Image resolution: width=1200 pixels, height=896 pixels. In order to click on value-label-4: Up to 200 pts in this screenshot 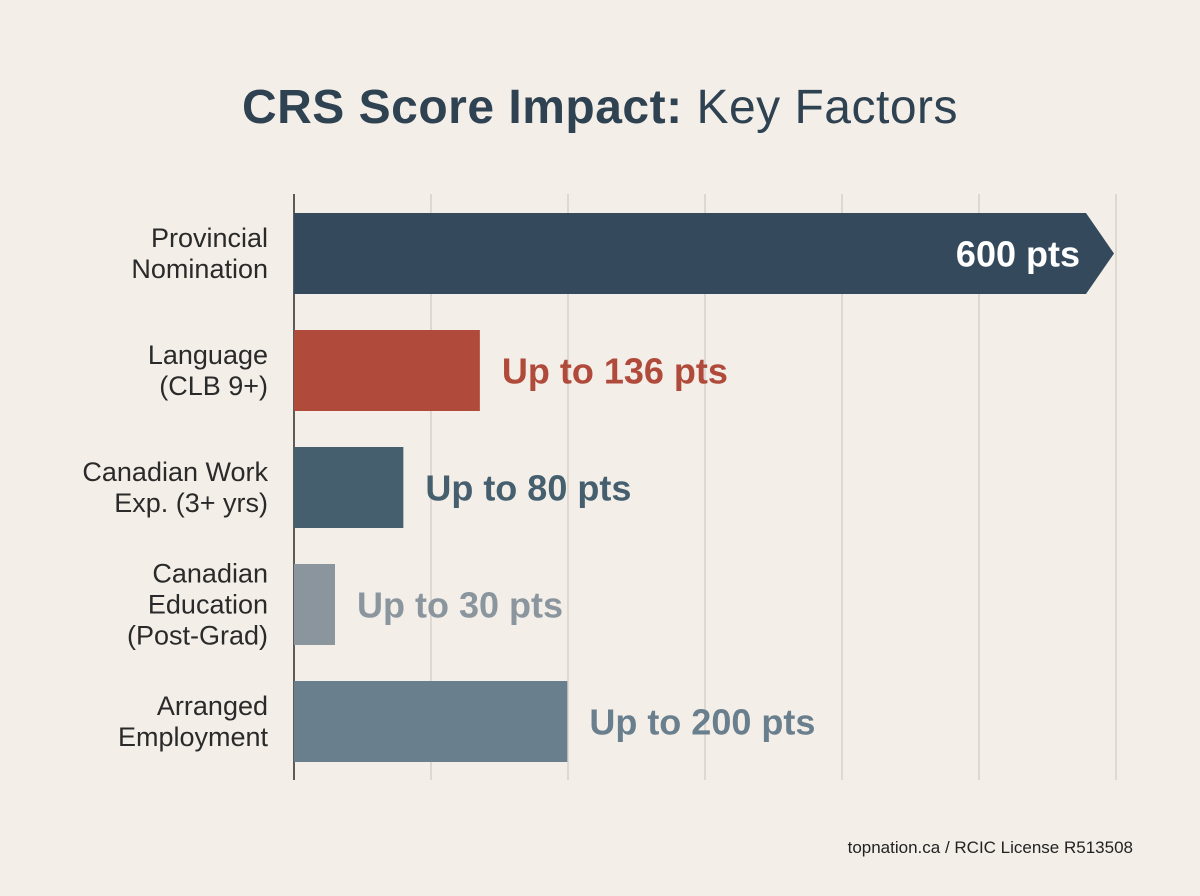, I will do `click(702, 722)`.